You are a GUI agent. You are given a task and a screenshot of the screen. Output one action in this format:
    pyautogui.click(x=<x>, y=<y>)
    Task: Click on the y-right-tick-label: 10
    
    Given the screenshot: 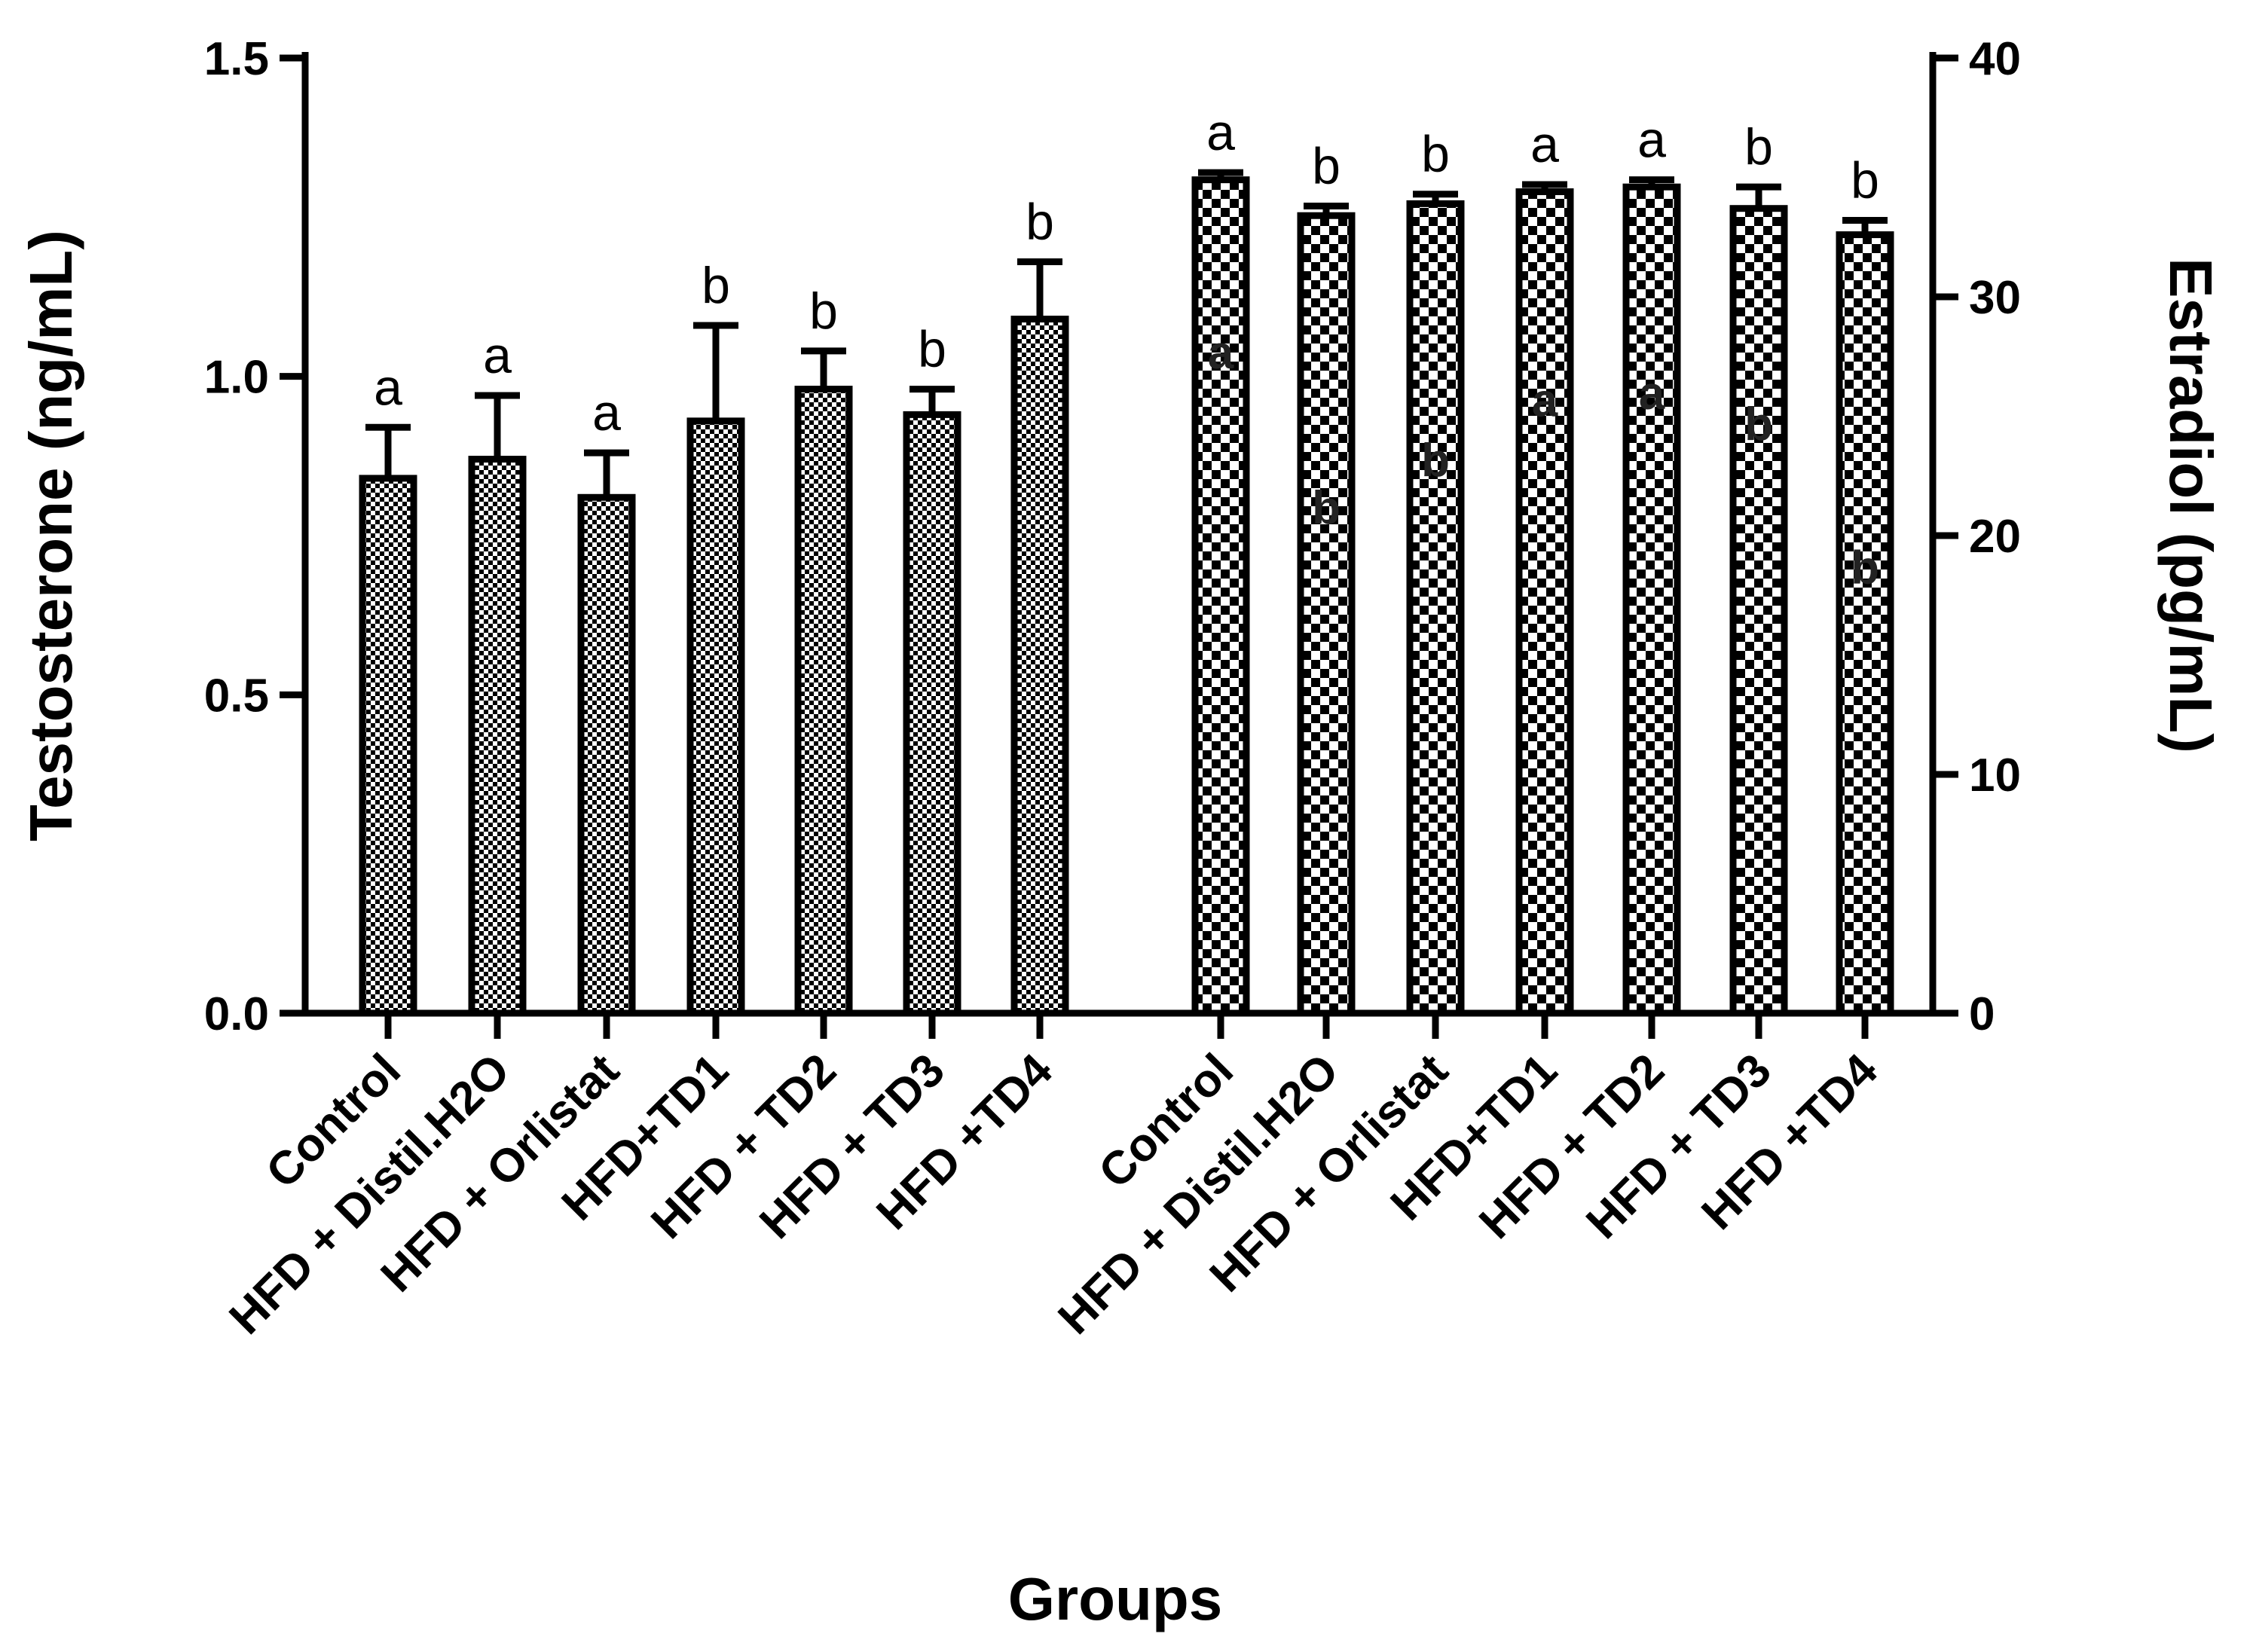 What is the action you would take?
    pyautogui.click(x=1995, y=776)
    